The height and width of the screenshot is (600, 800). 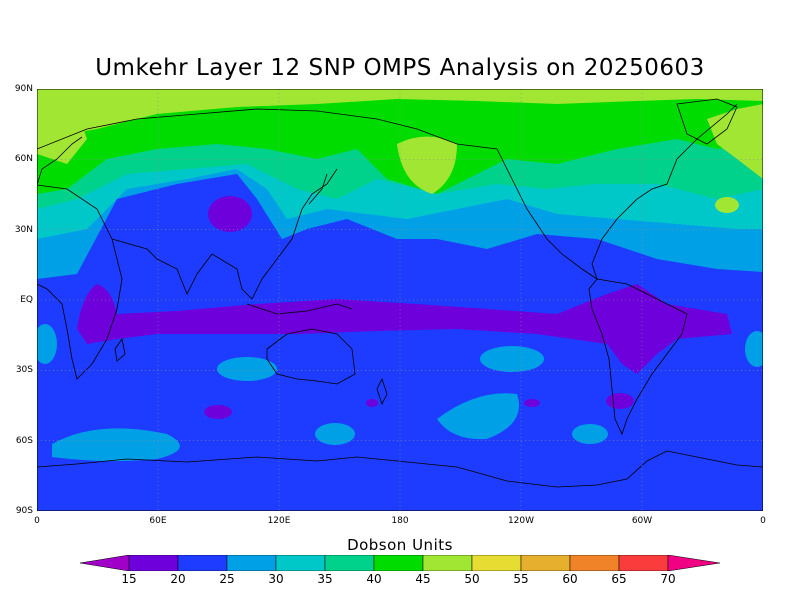 What do you see at coordinates (335, 434) in the screenshot?
I see `spot-30-35-nz` at bounding box center [335, 434].